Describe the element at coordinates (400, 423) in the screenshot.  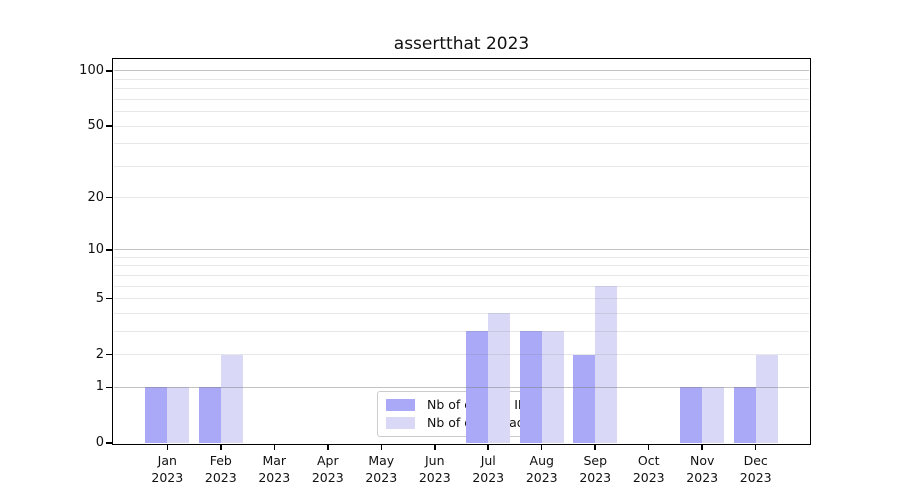
I see `legend-swatch-downloads-icon` at that location.